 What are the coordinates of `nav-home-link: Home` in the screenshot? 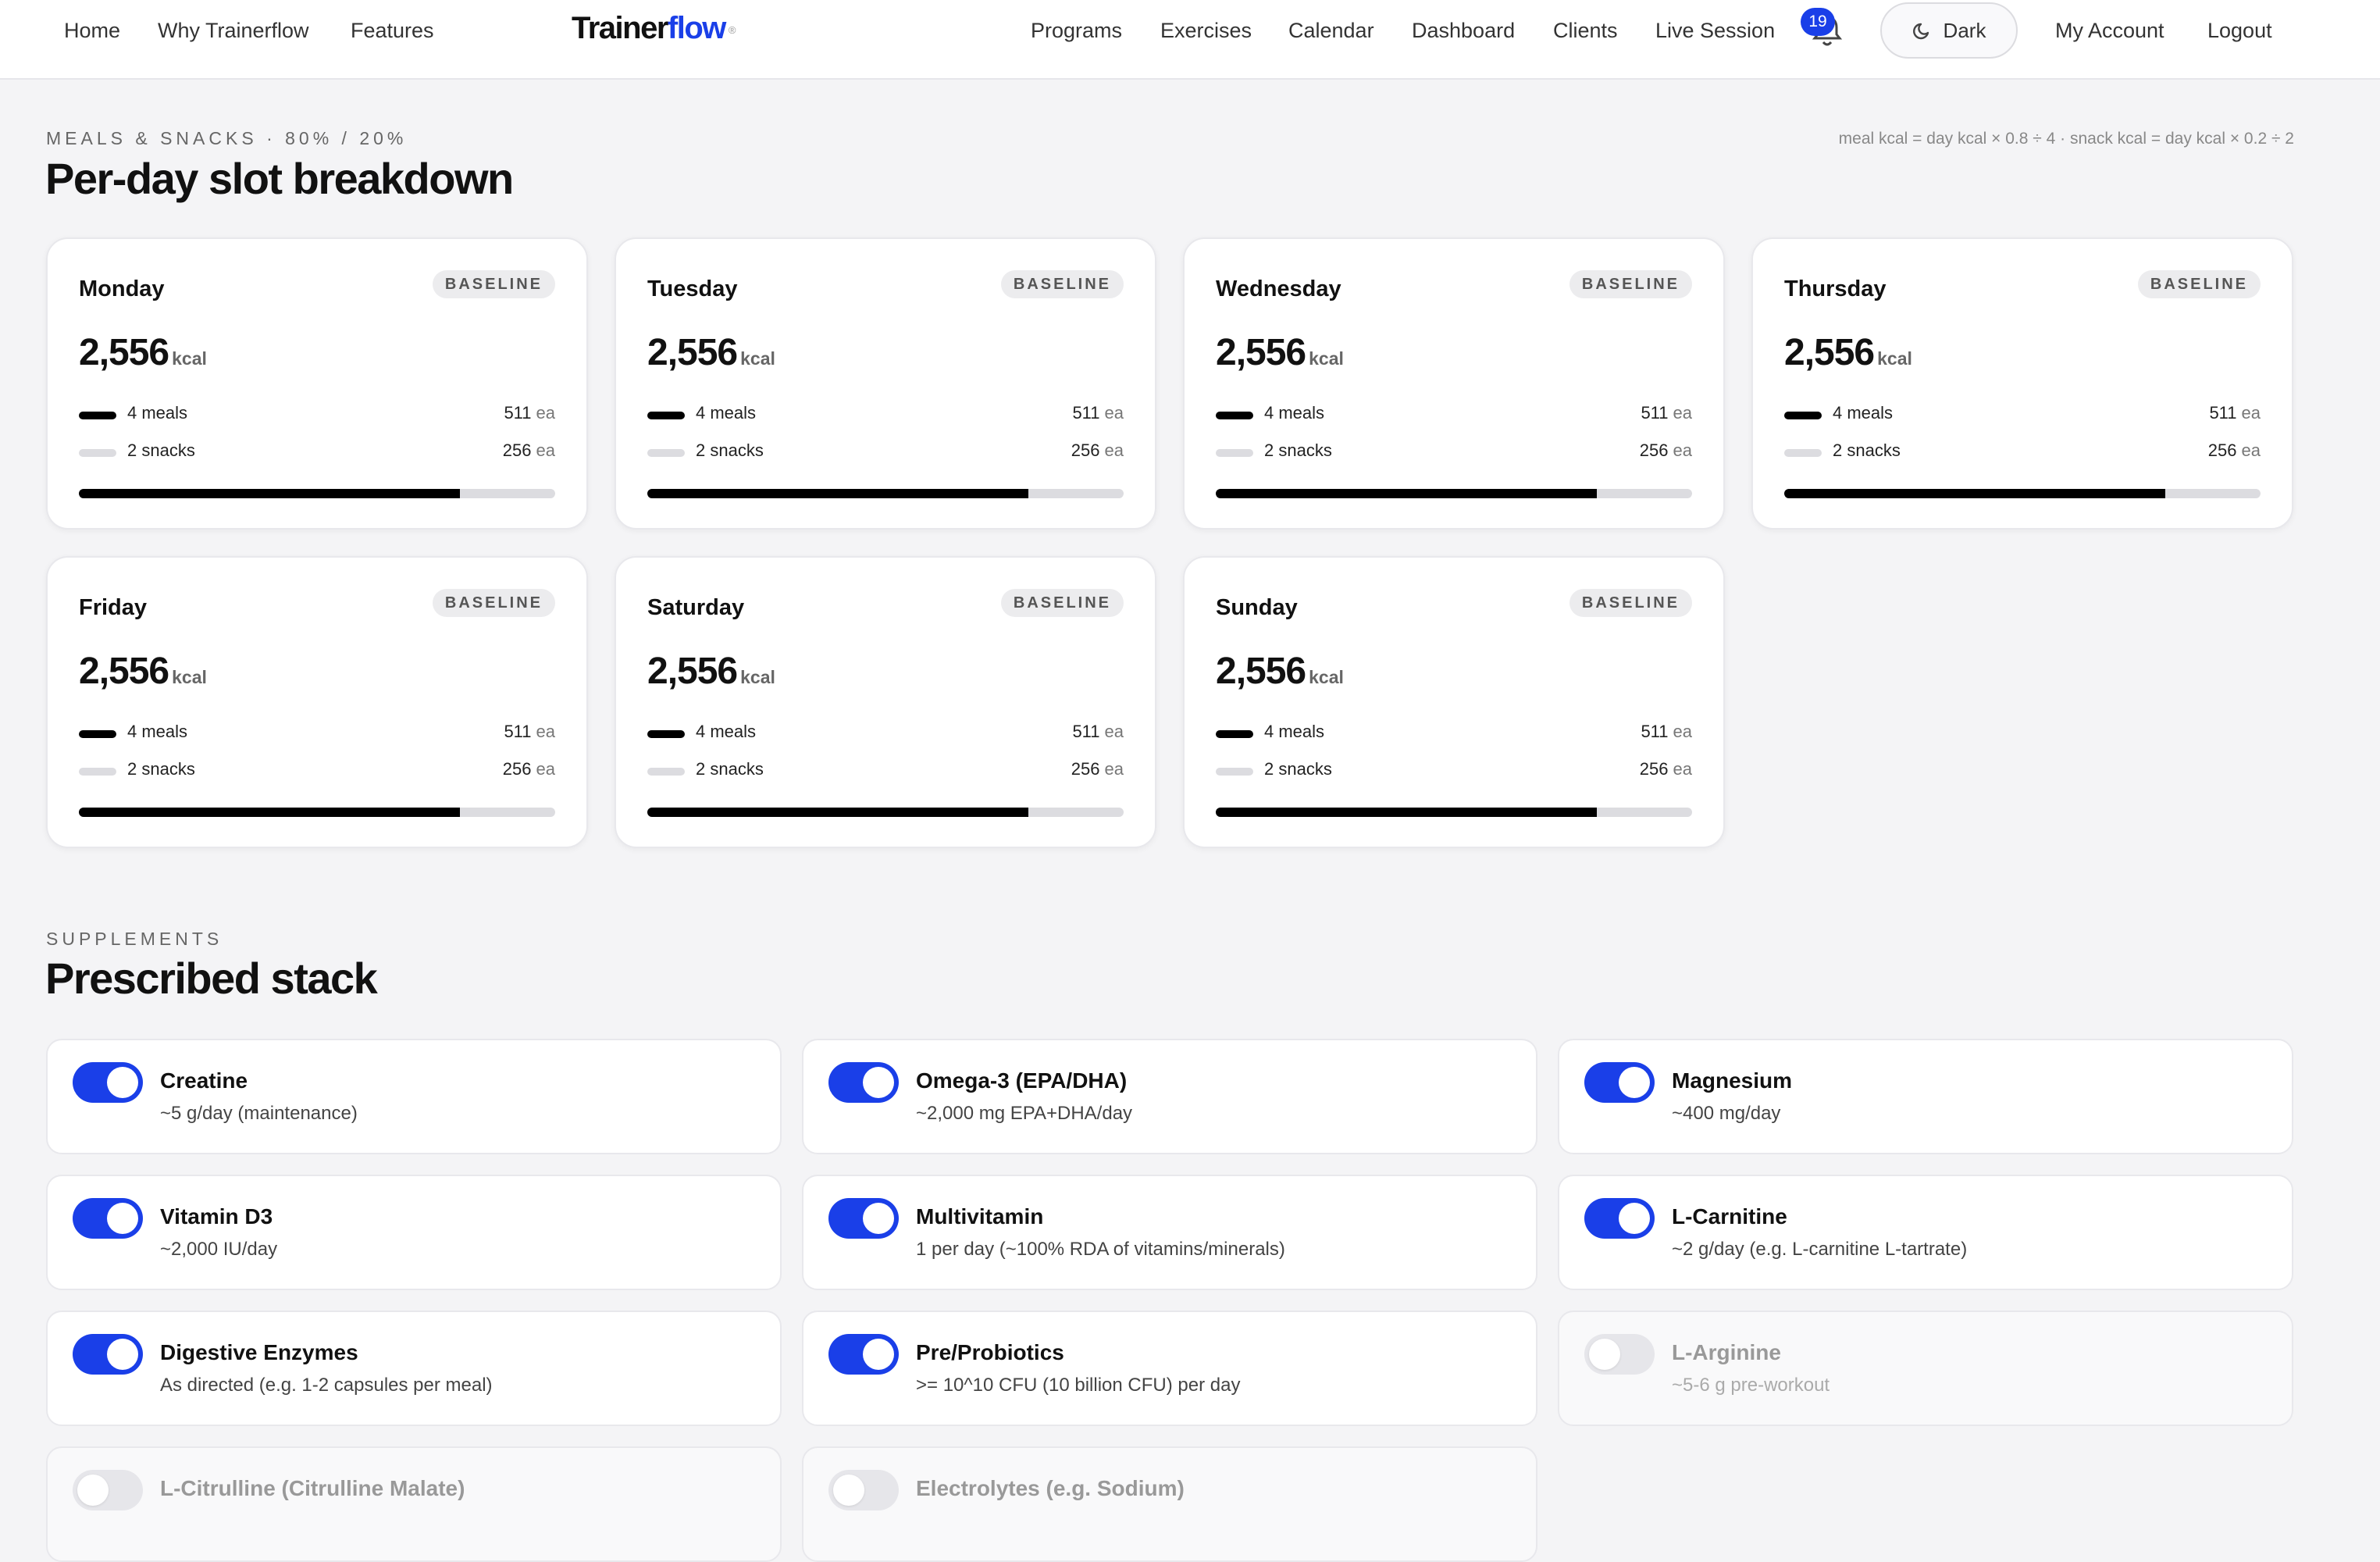 It's located at (92, 30).